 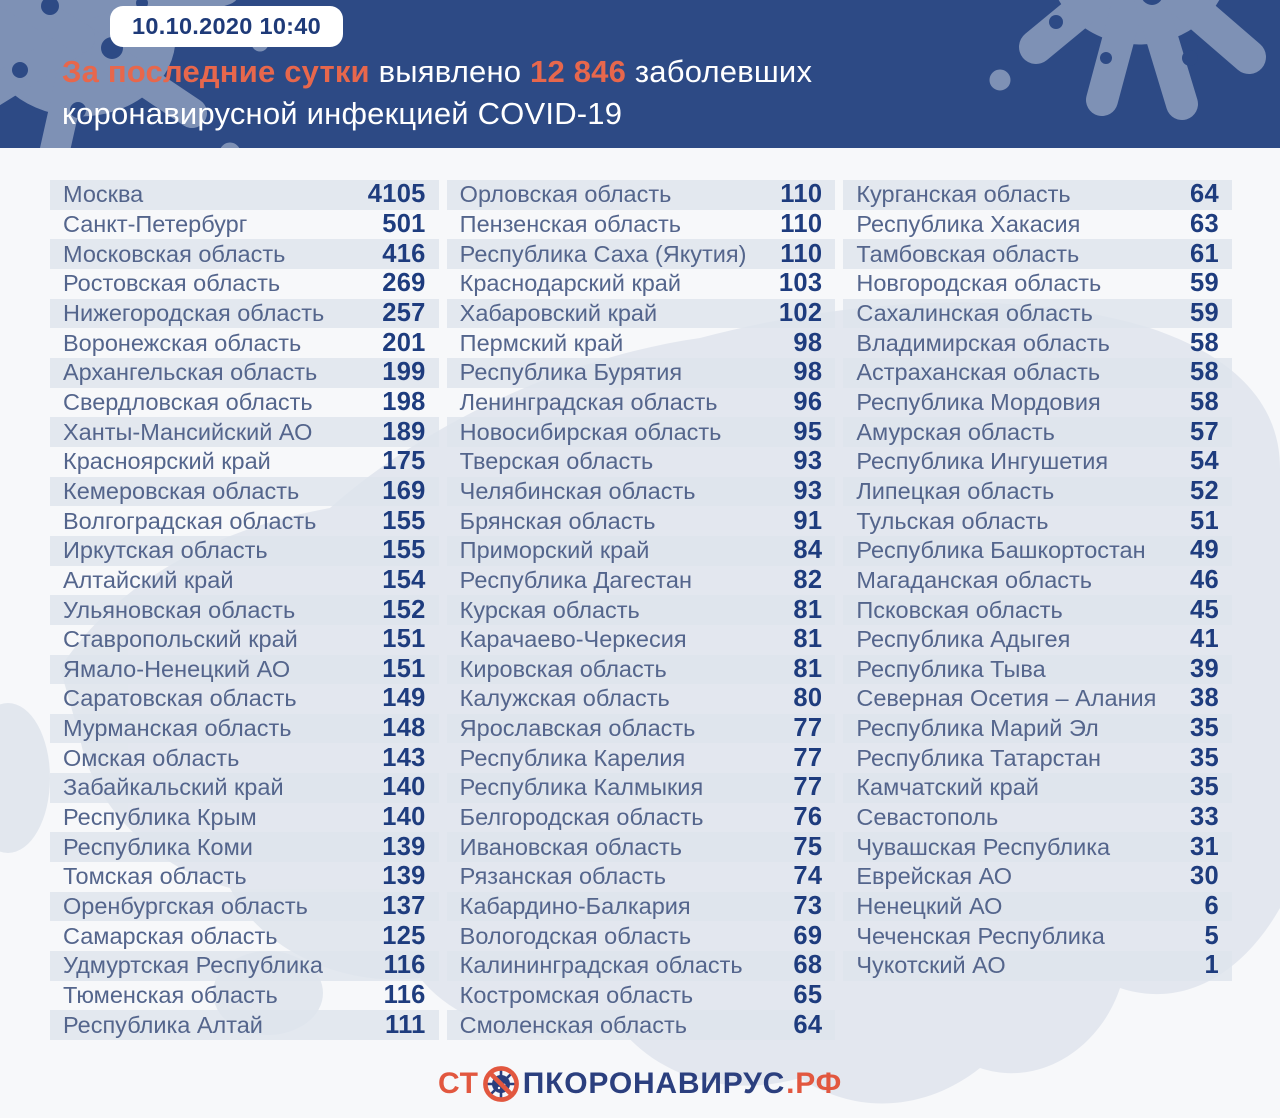 I want to click on table-row: Хабаровский край 102, so click(x=641, y=313).